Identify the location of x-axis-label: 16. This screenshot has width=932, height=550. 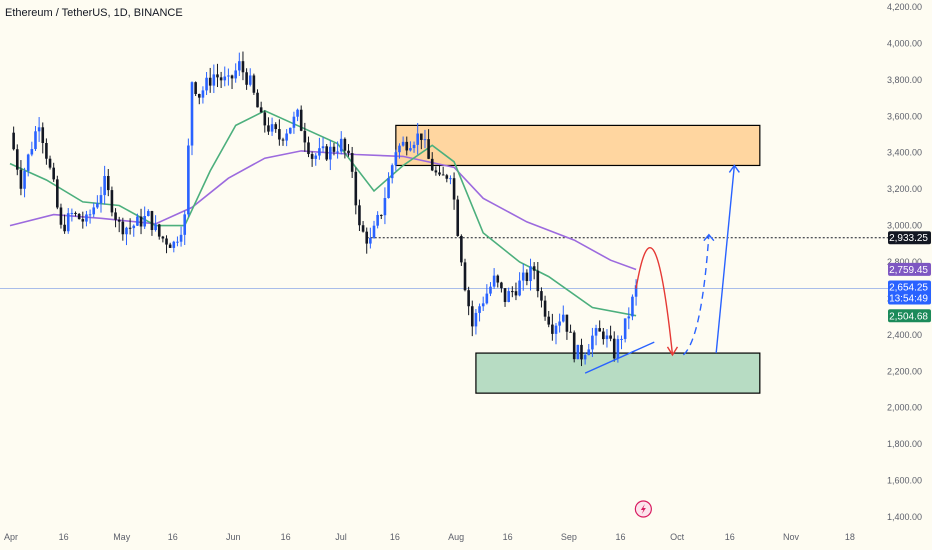
(508, 537).